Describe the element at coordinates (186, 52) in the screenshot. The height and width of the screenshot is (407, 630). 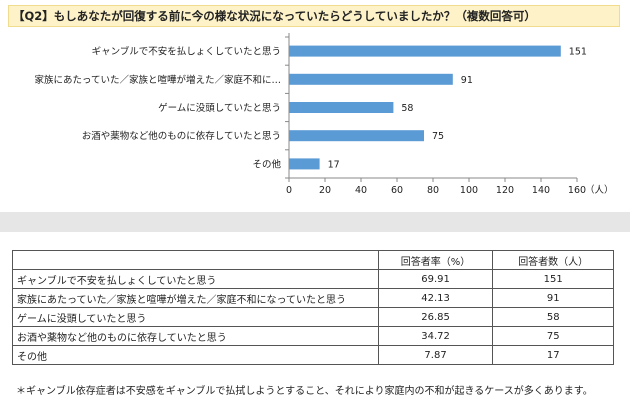
I see `category-label: ギャンブルで不安を払しょくしていたと思う` at that location.